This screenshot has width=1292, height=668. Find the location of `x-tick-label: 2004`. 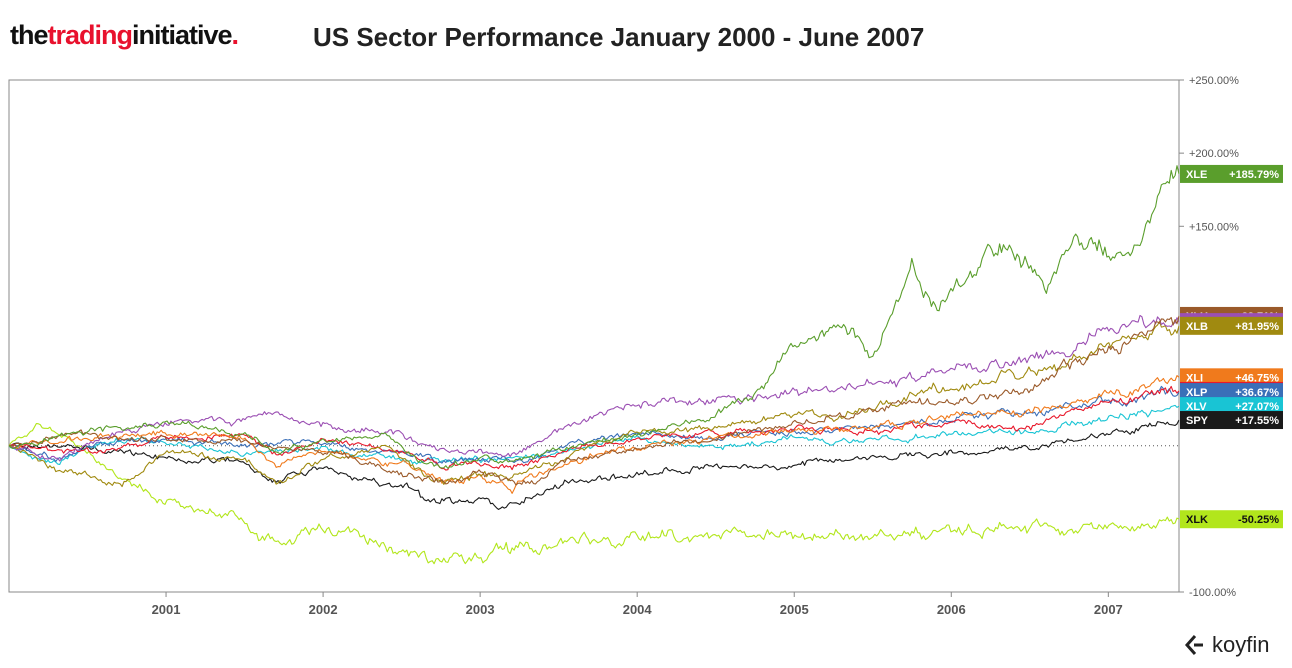

x-tick-label: 2004 is located at coordinates (638, 609).